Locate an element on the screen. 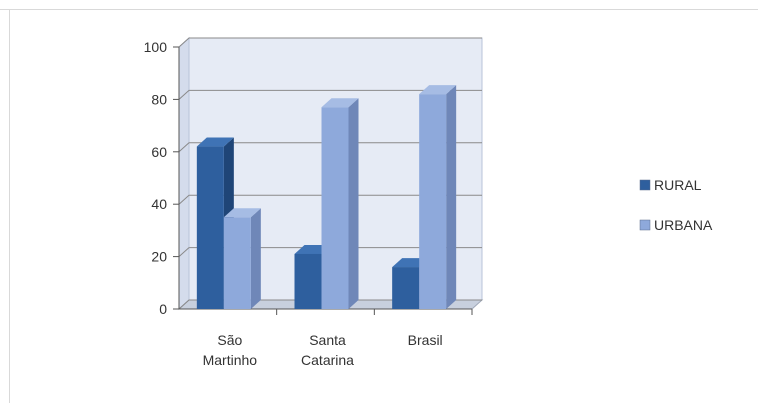 This screenshot has width=758, height=403. y-tick-label: 40 is located at coordinates (159, 204).